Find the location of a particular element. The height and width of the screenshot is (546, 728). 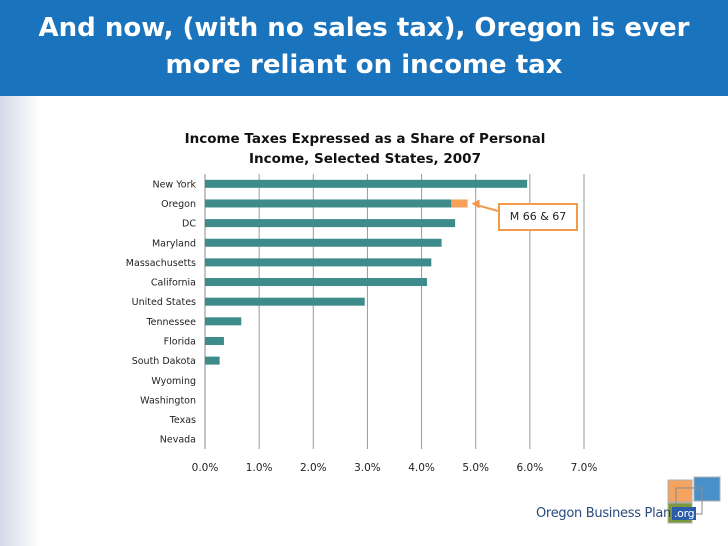

chart-x-tick-labels: 0.0% 1.0% 2.0% 3.0% 4.0% 5.0% 6.0% 7.0% is located at coordinates (395, 468).